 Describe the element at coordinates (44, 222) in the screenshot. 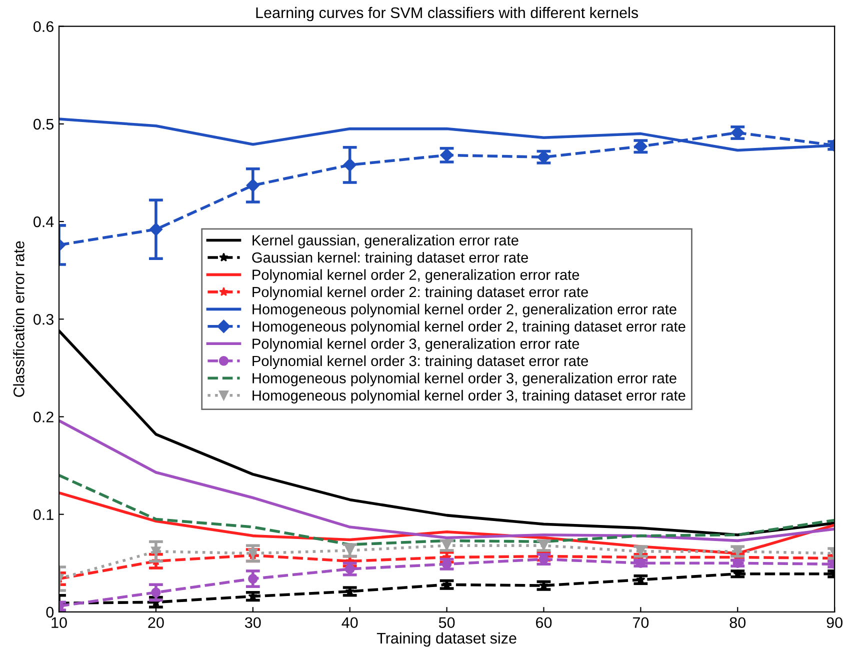

I see `y-tick-label: 0.4` at that location.